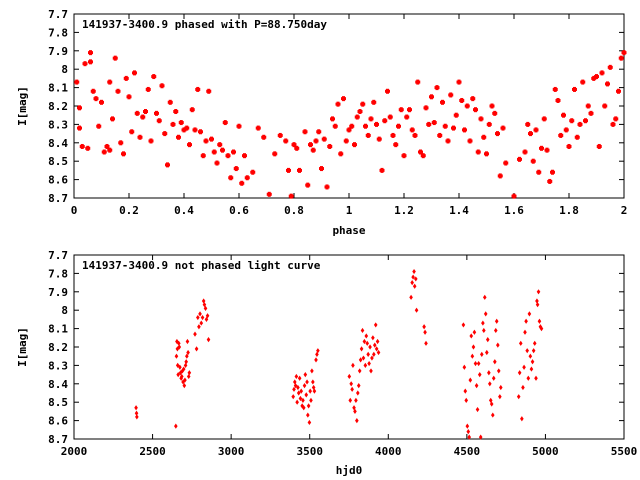  What do you see at coordinates (58, 329) in the screenshot?
I see `unphased-y-tick-label: 8.1` at bounding box center [58, 329].